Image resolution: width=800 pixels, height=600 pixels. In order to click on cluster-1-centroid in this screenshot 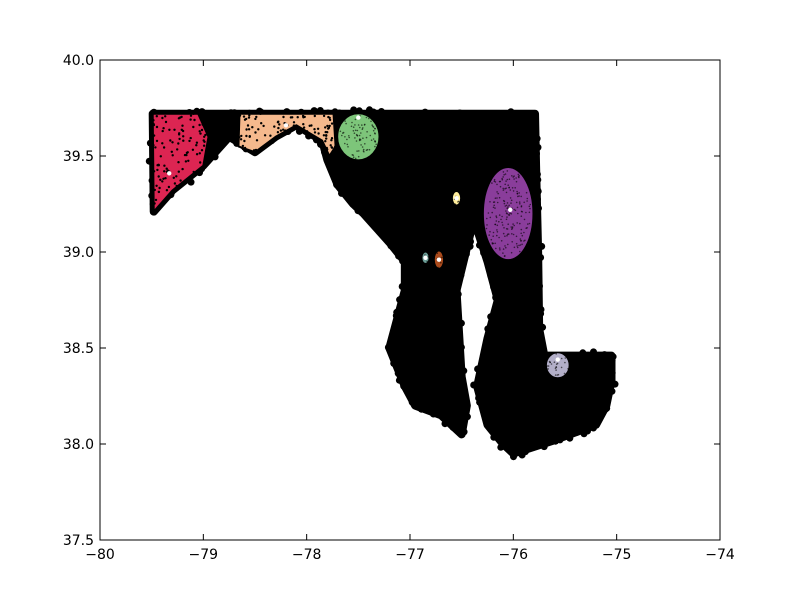, I will do `click(169, 173)`.